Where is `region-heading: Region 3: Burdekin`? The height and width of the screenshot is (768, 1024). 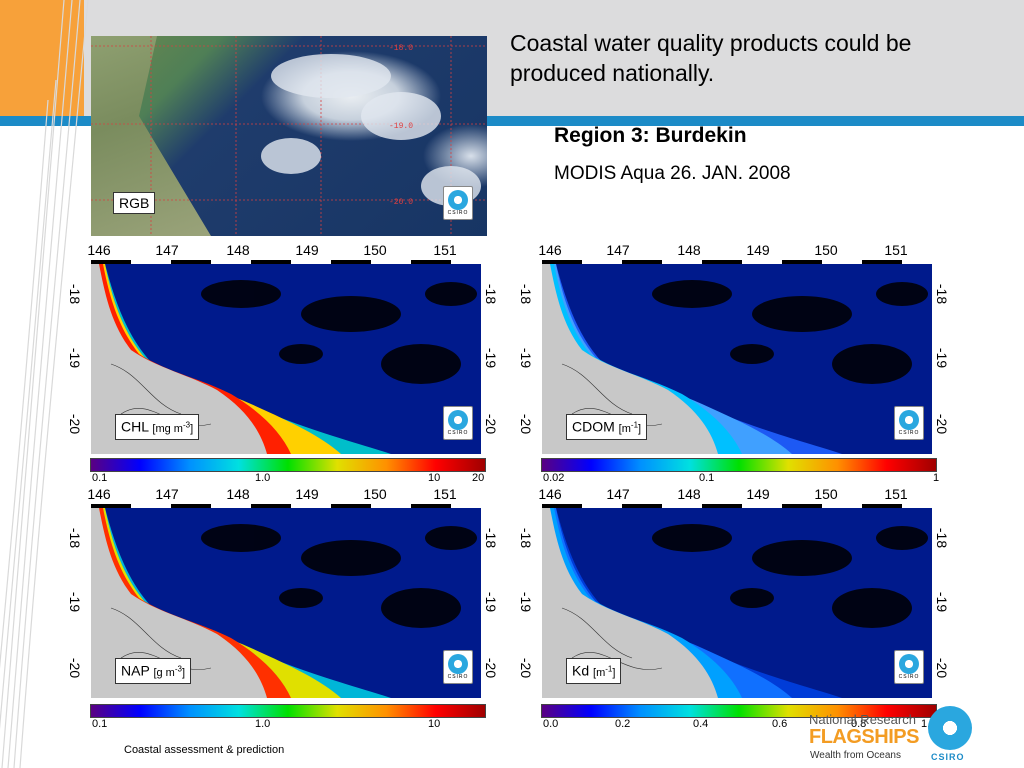
region-heading: Region 3: Burdekin is located at coordinates (650, 135).